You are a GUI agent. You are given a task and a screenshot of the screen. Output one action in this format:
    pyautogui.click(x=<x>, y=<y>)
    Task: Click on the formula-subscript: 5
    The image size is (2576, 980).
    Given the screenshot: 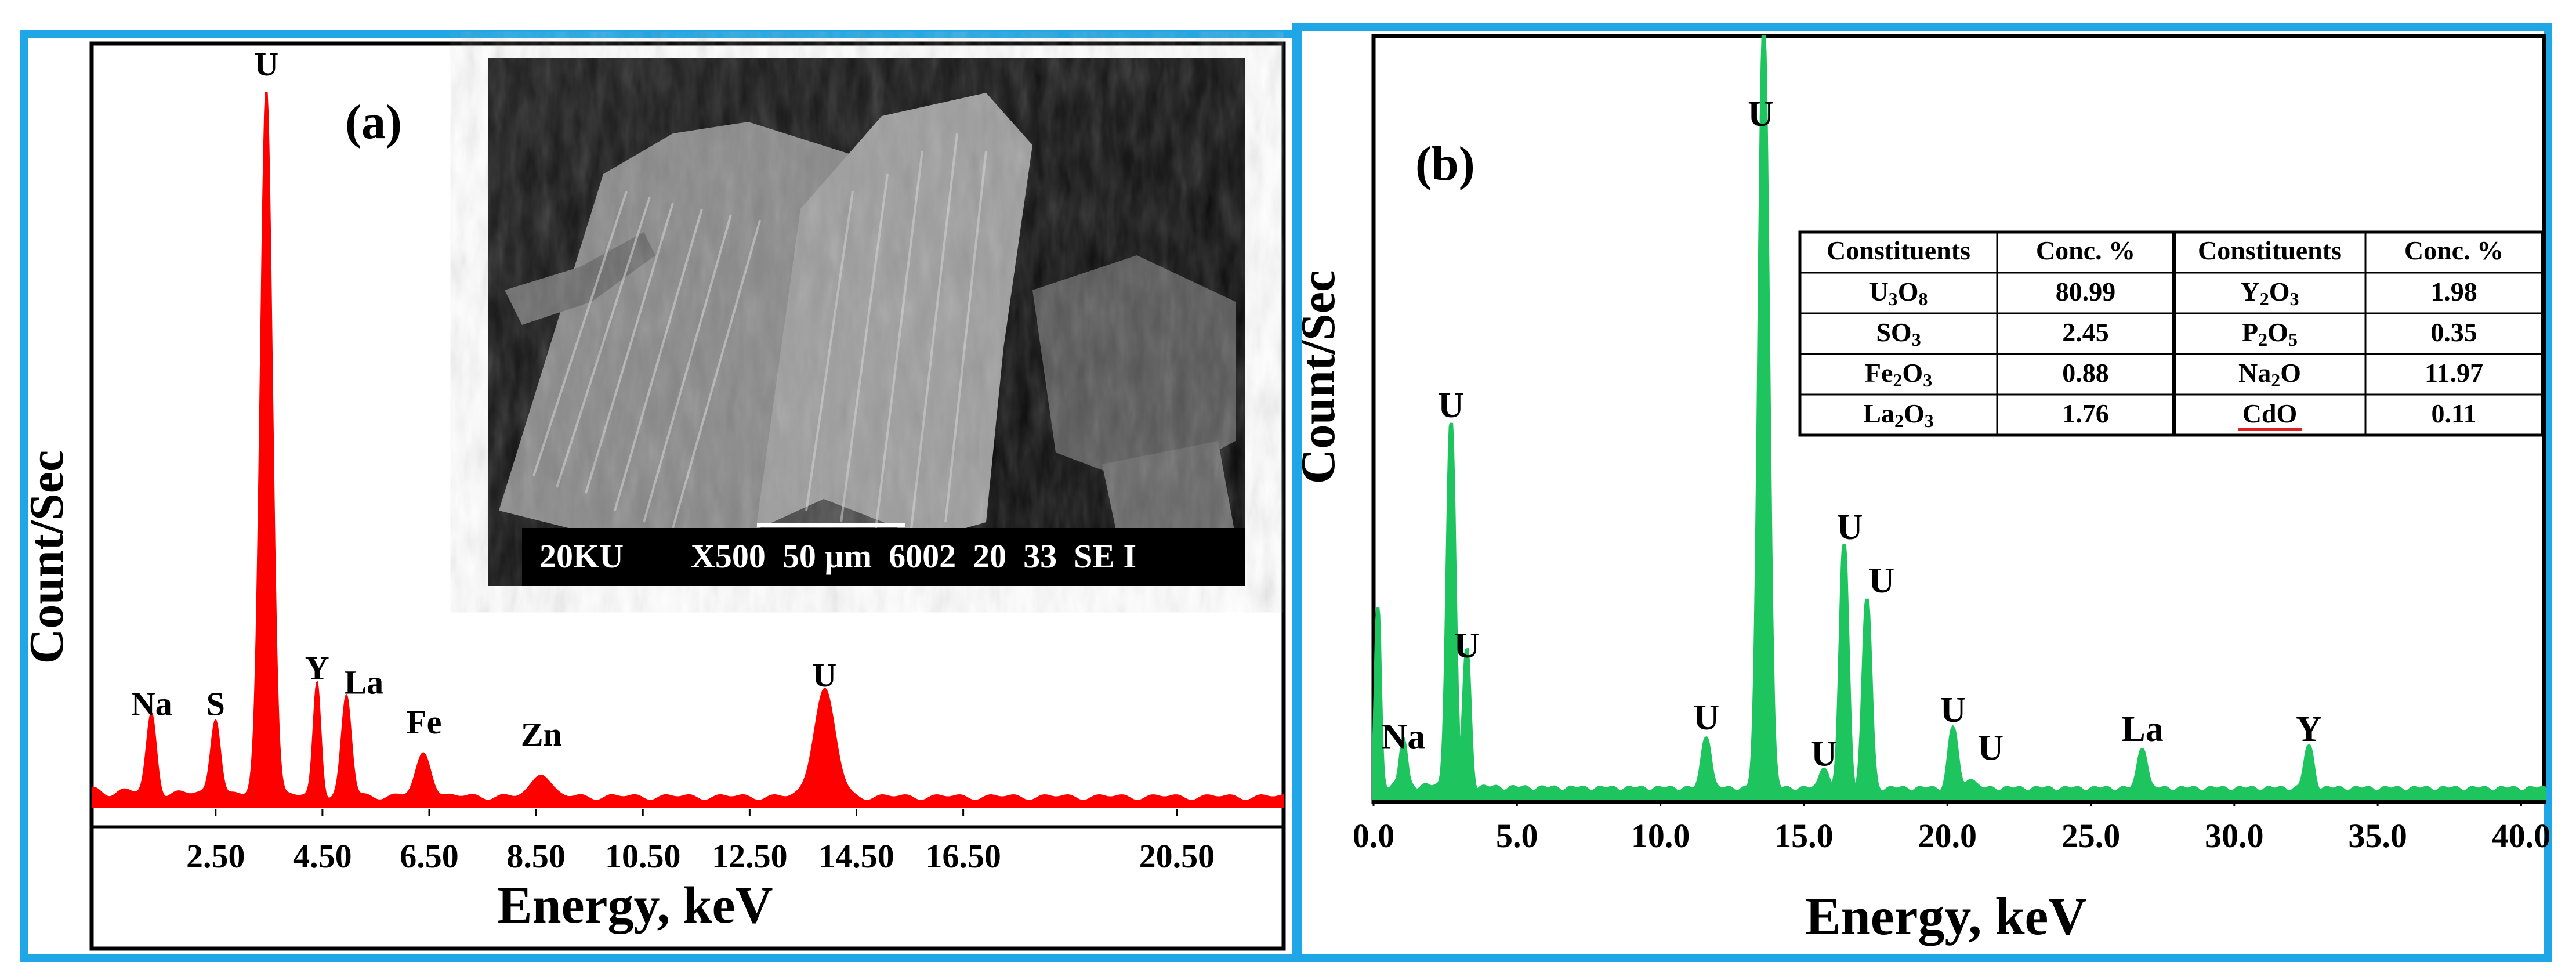 What is the action you would take?
    pyautogui.click(x=2293, y=339)
    